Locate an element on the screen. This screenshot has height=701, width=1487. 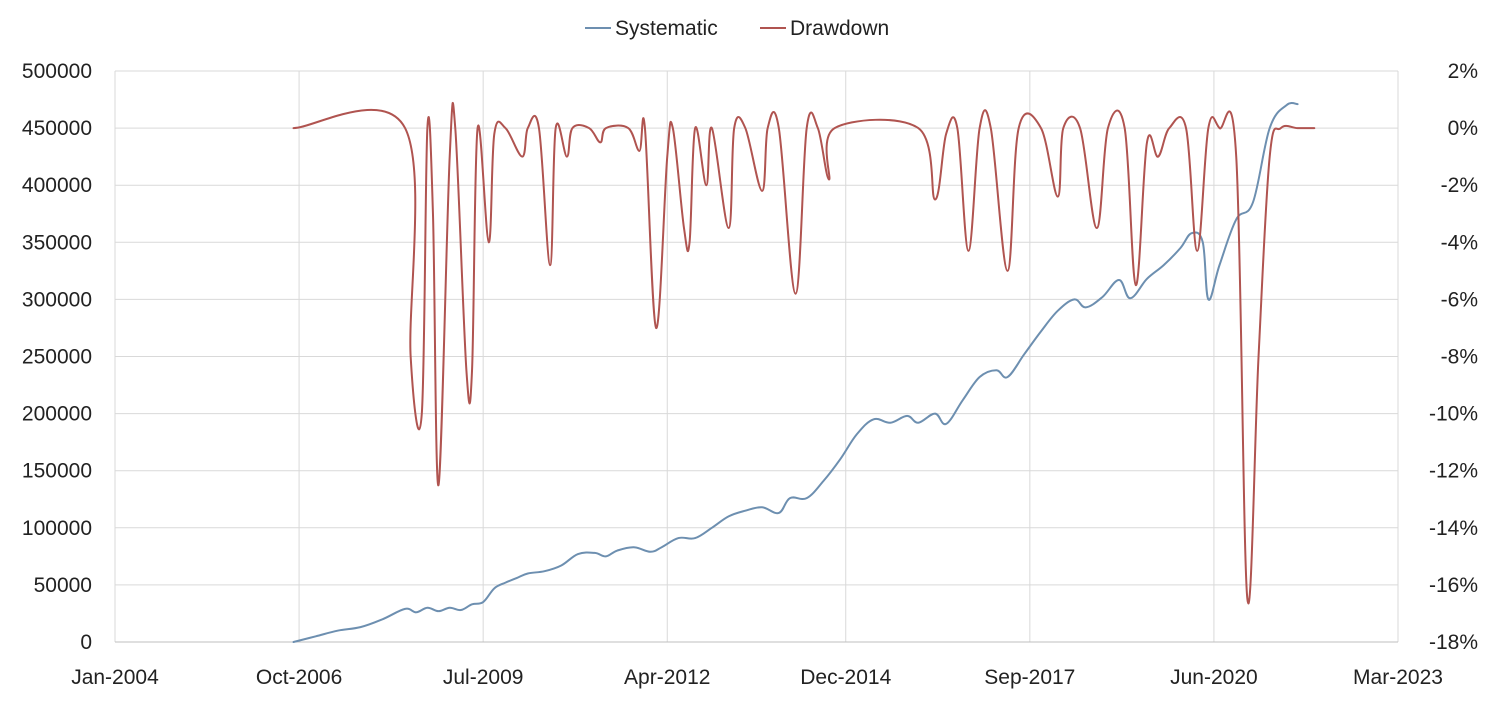
y-right-tick-label: -10% is located at coordinates (1453, 414).